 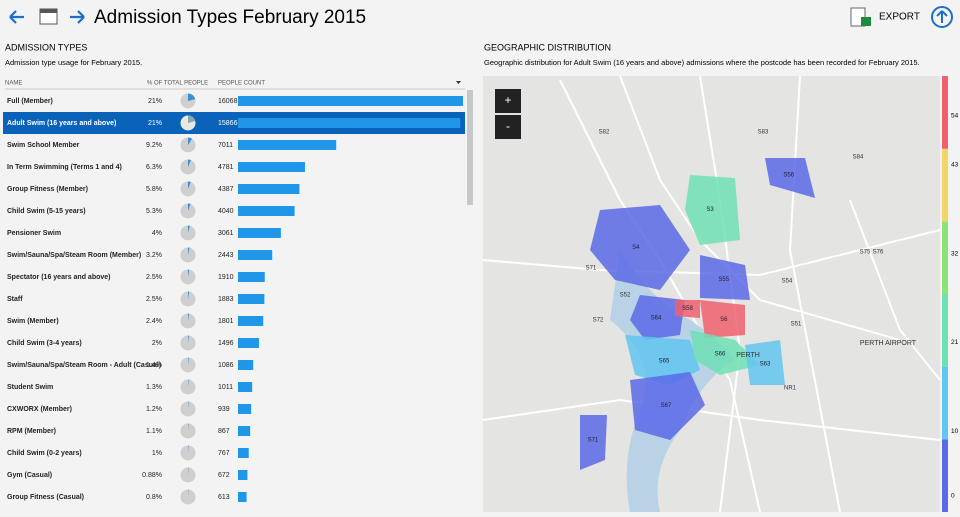 I want to click on table-row: Group Fitness (Casual) 0.8% 613, so click(x=127, y=497).